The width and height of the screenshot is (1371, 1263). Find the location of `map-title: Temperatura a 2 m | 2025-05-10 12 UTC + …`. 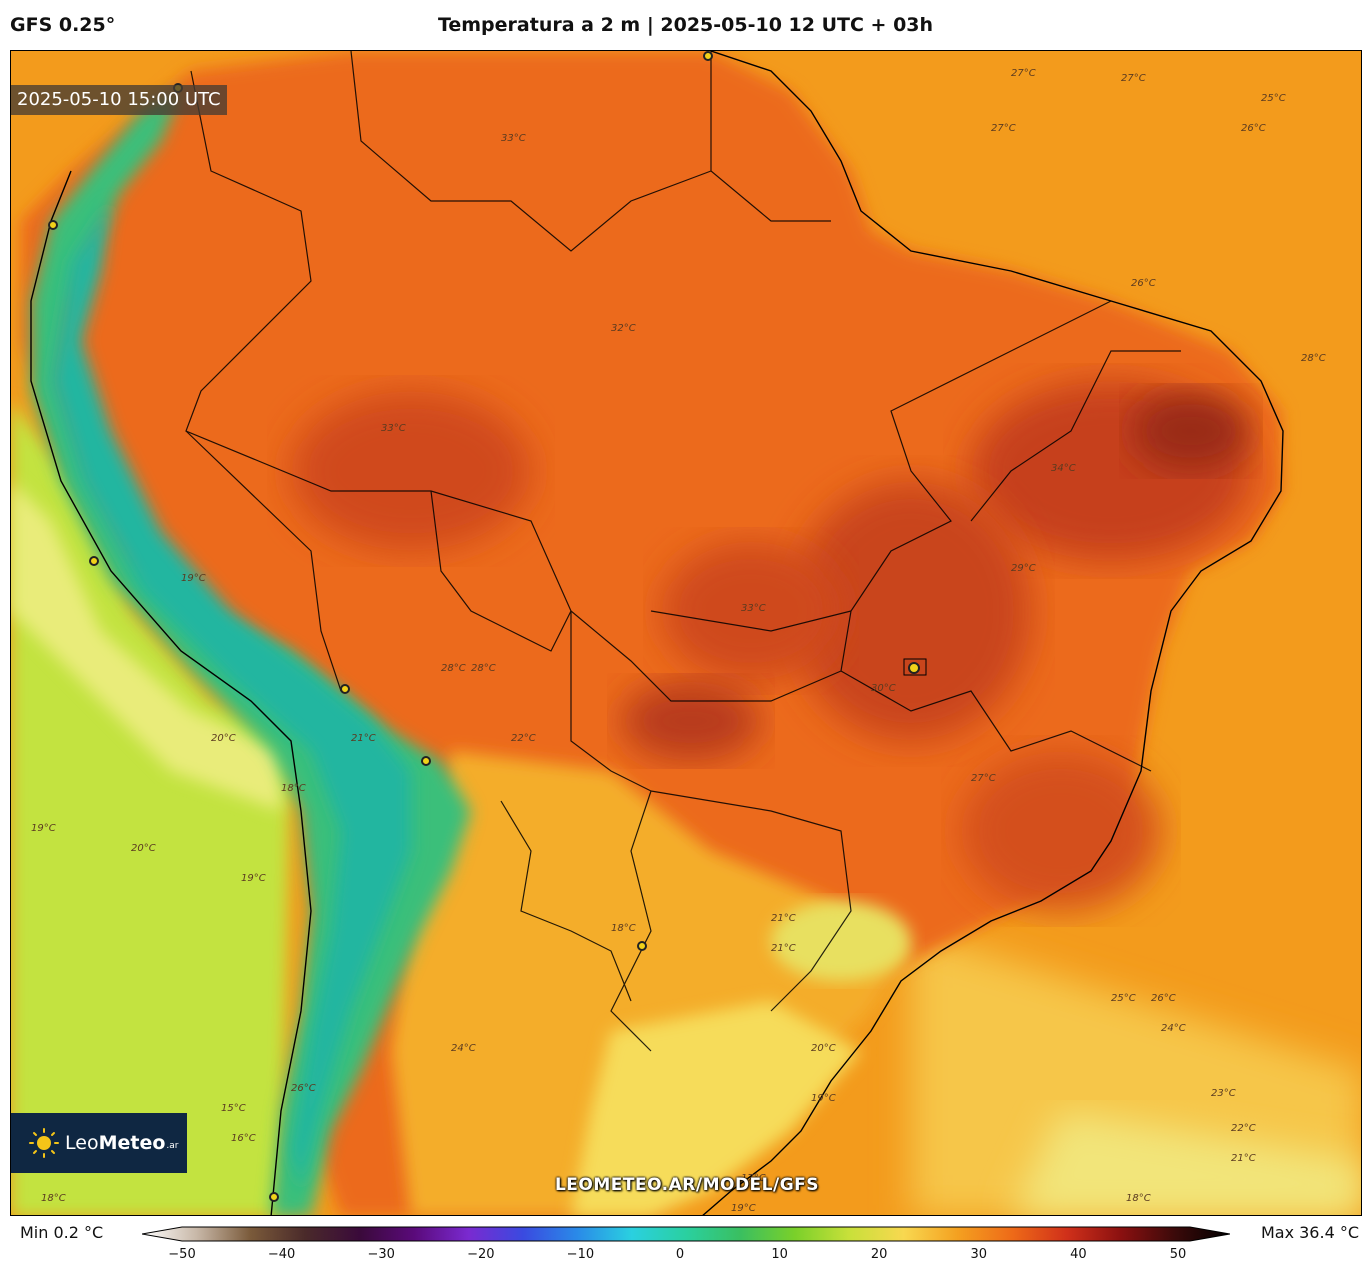

map-title: Temperatura a 2 m | 2025-05-10 12 UTC + … is located at coordinates (685, 25).